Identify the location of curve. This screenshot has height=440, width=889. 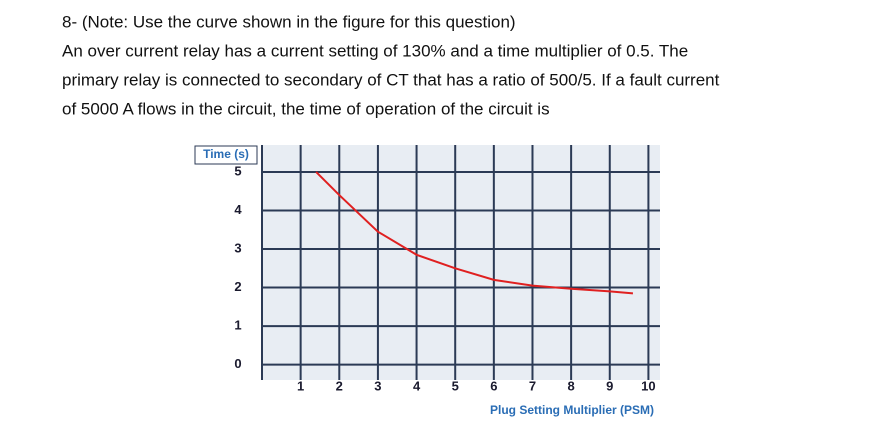
(474, 233).